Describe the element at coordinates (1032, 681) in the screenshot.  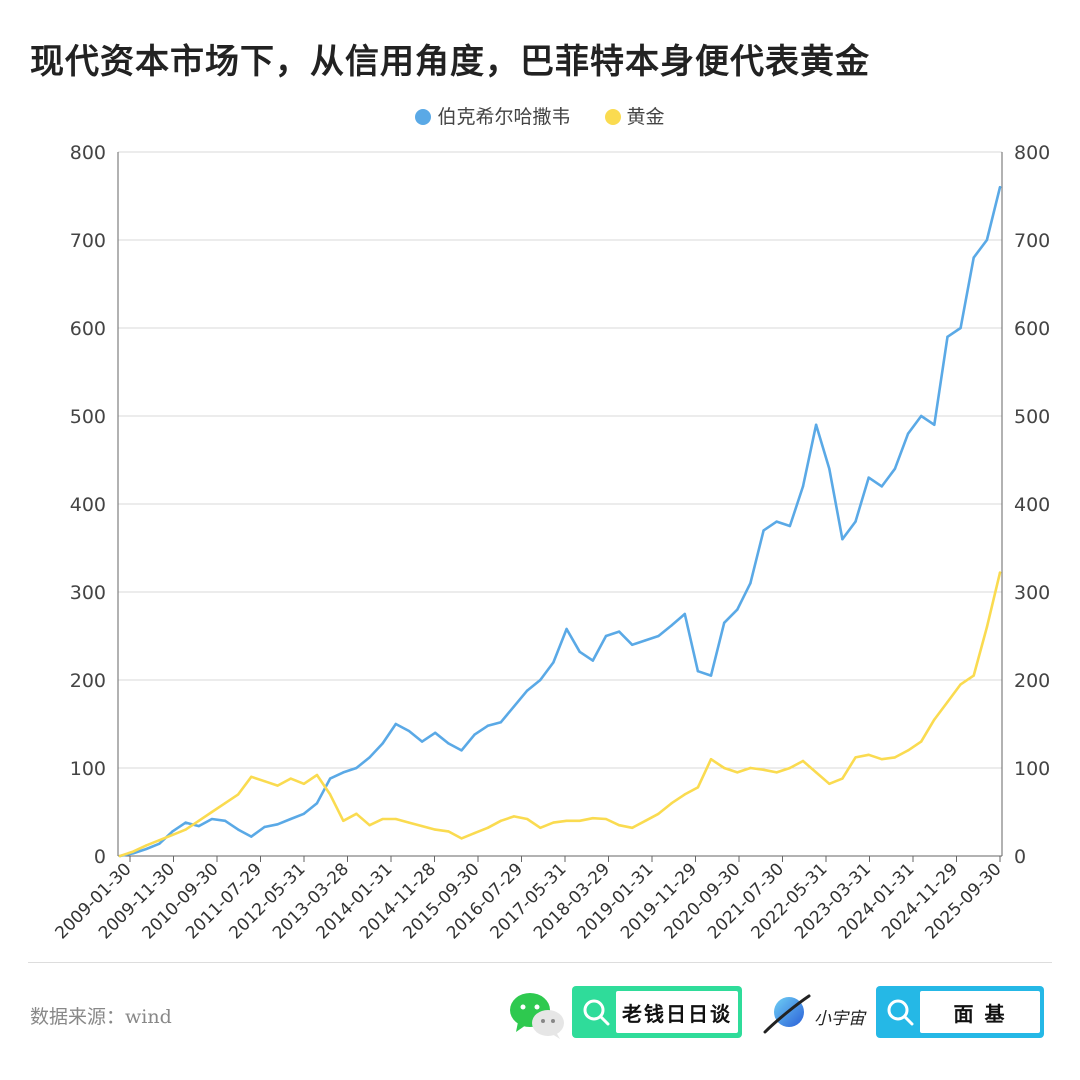
I see `y-tick-label-right: 200` at that location.